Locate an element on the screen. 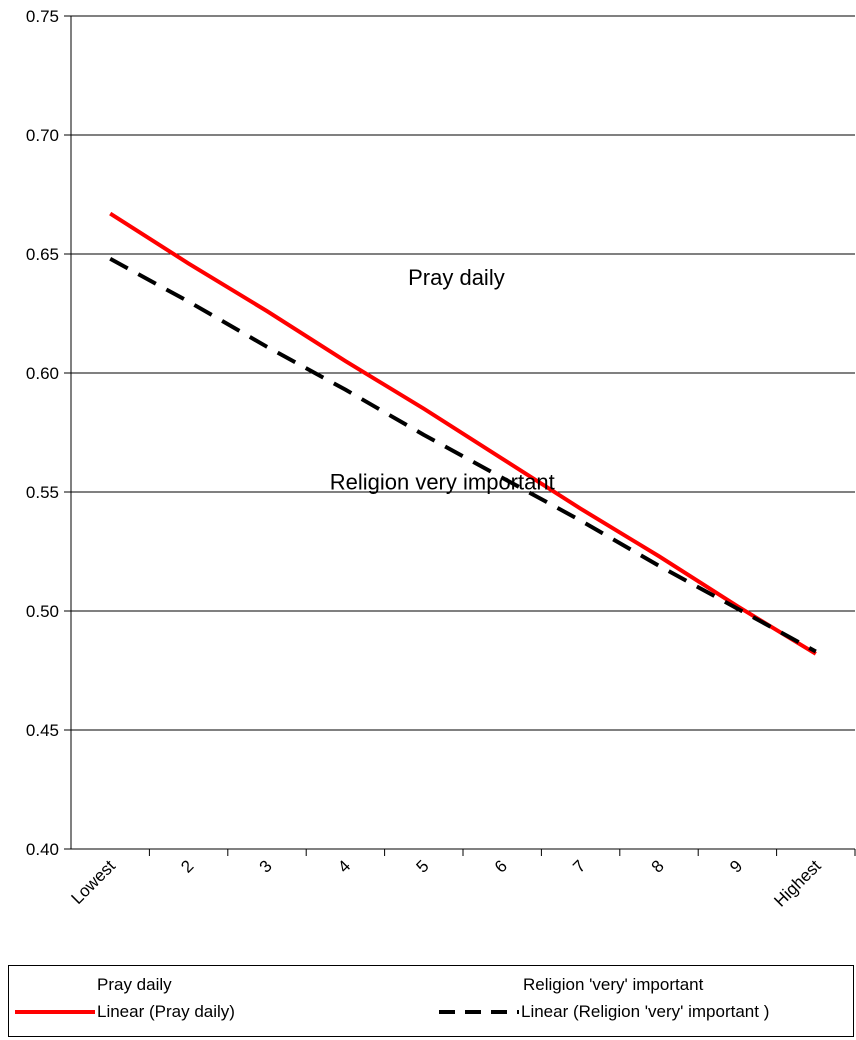  x-tick-label: 8 is located at coordinates (658, 866).